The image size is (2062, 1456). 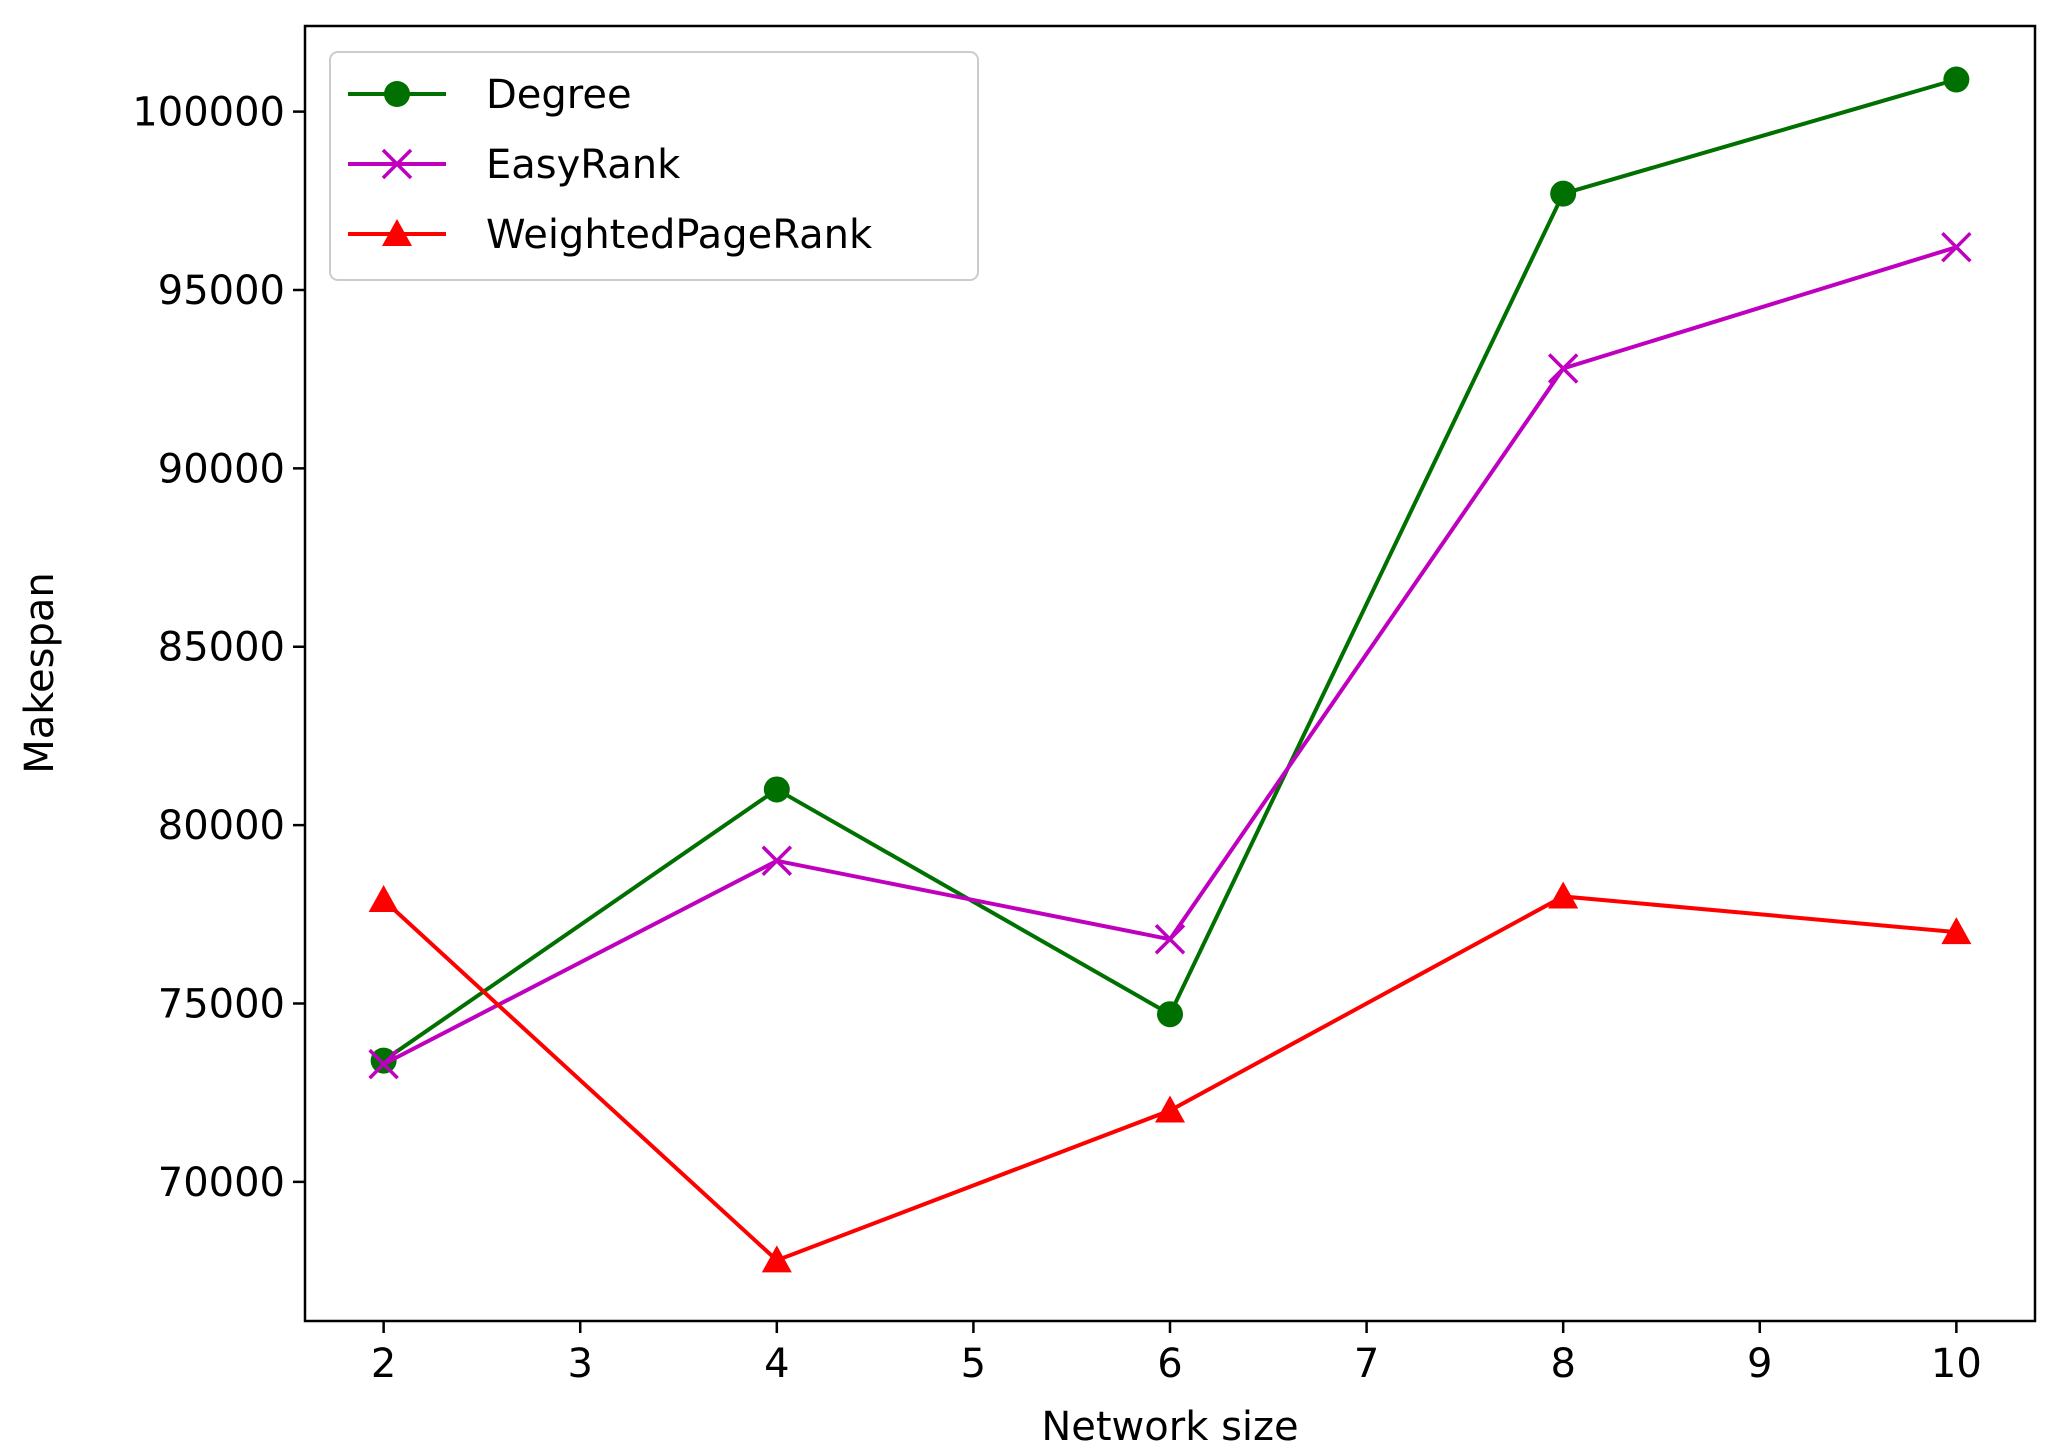 I want to click on legend-label-degree: Degree, so click(x=559, y=95).